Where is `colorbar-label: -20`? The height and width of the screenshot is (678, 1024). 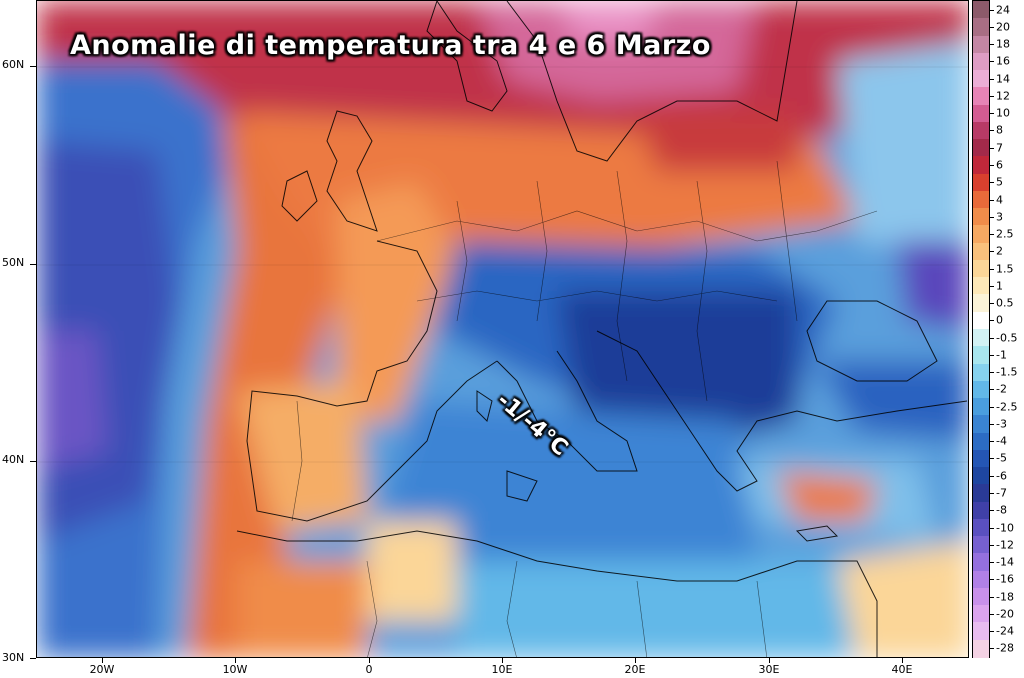 colorbar-label: -20 is located at coordinates (1005, 614).